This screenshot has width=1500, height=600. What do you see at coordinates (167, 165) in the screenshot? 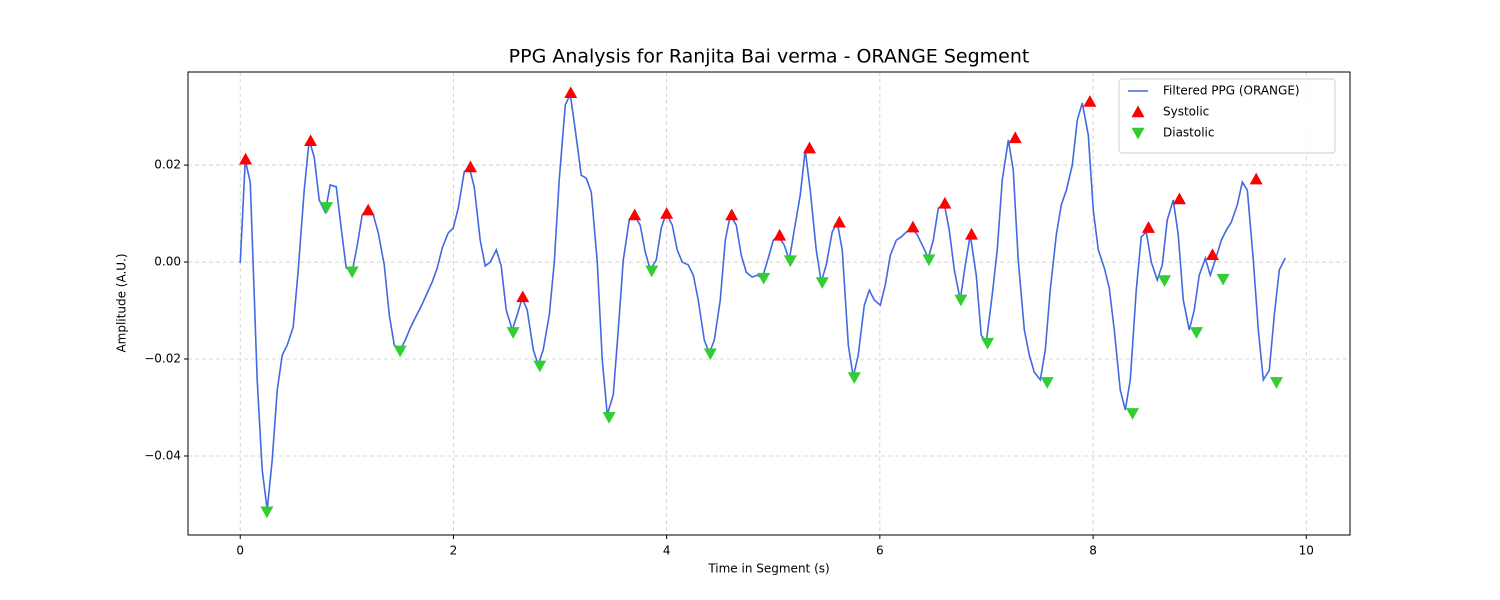
I see `y-tick-label: 0.02` at bounding box center [167, 165].